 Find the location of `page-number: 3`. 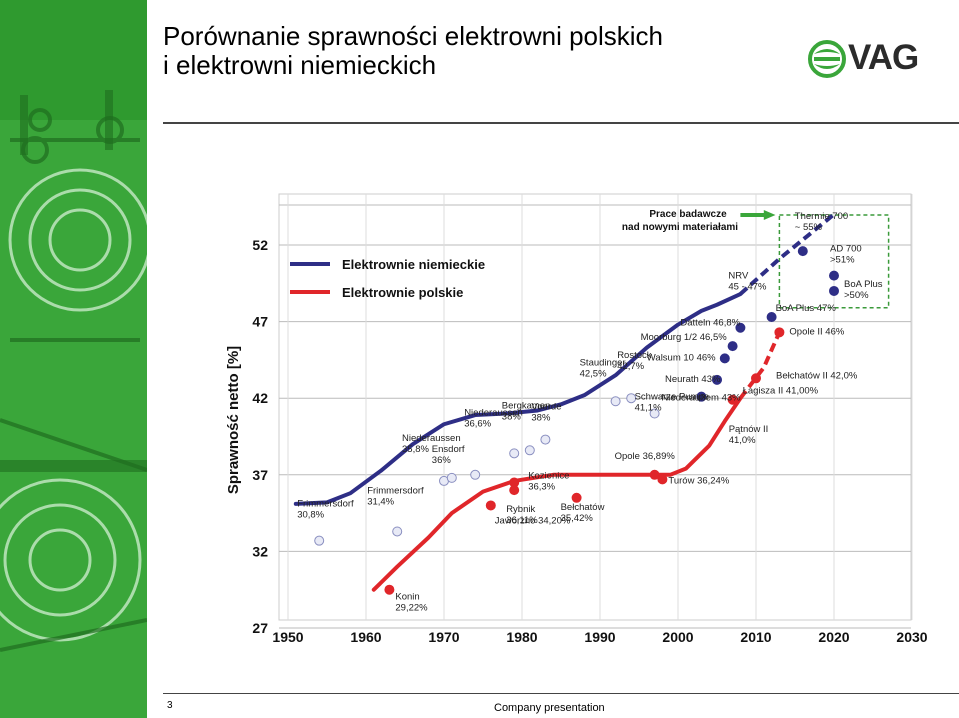

page-number: 3 is located at coordinates (170, 705).